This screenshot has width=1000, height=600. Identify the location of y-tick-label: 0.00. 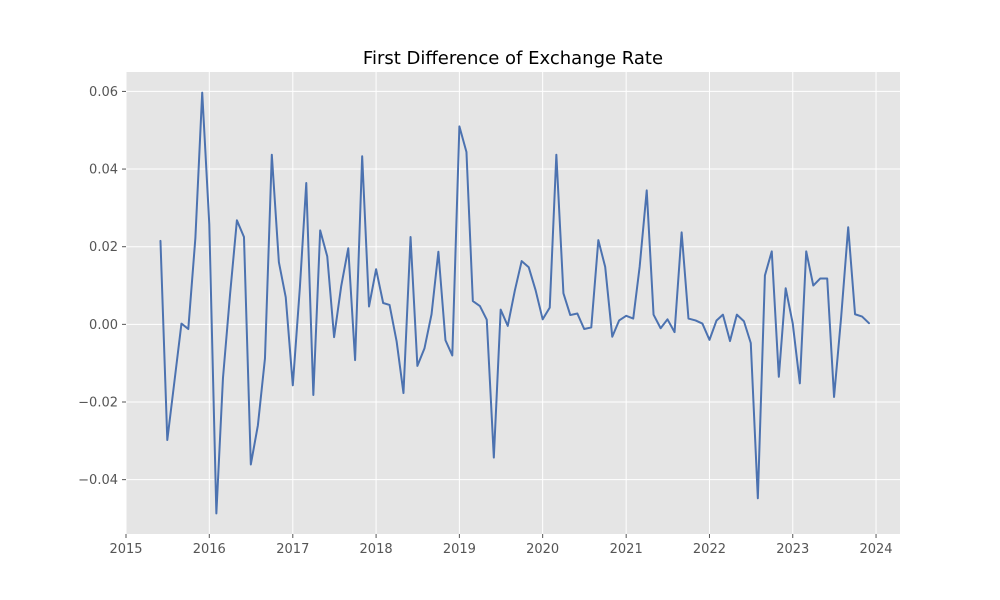
(103, 325).